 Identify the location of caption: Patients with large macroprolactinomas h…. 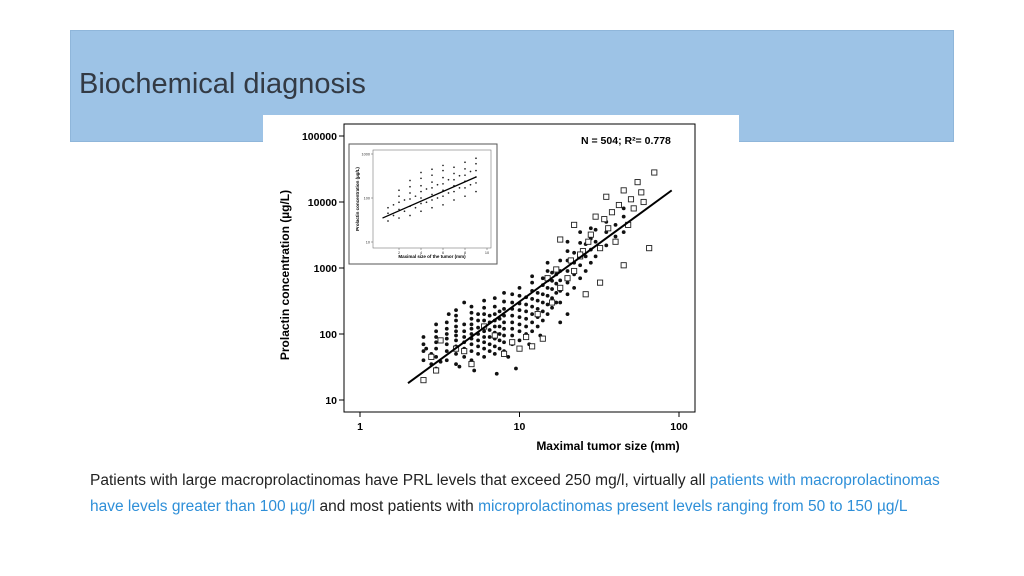
(515, 493).